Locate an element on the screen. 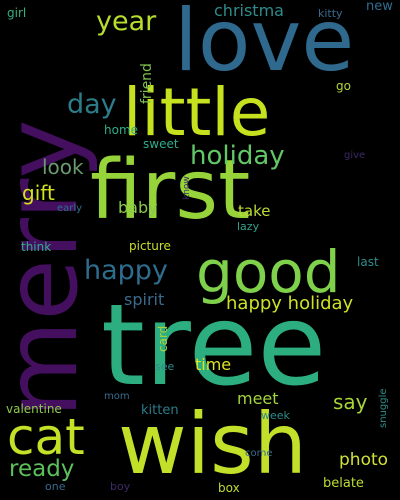 The height and width of the screenshot is (500, 400). word-early: early is located at coordinates (70, 208).